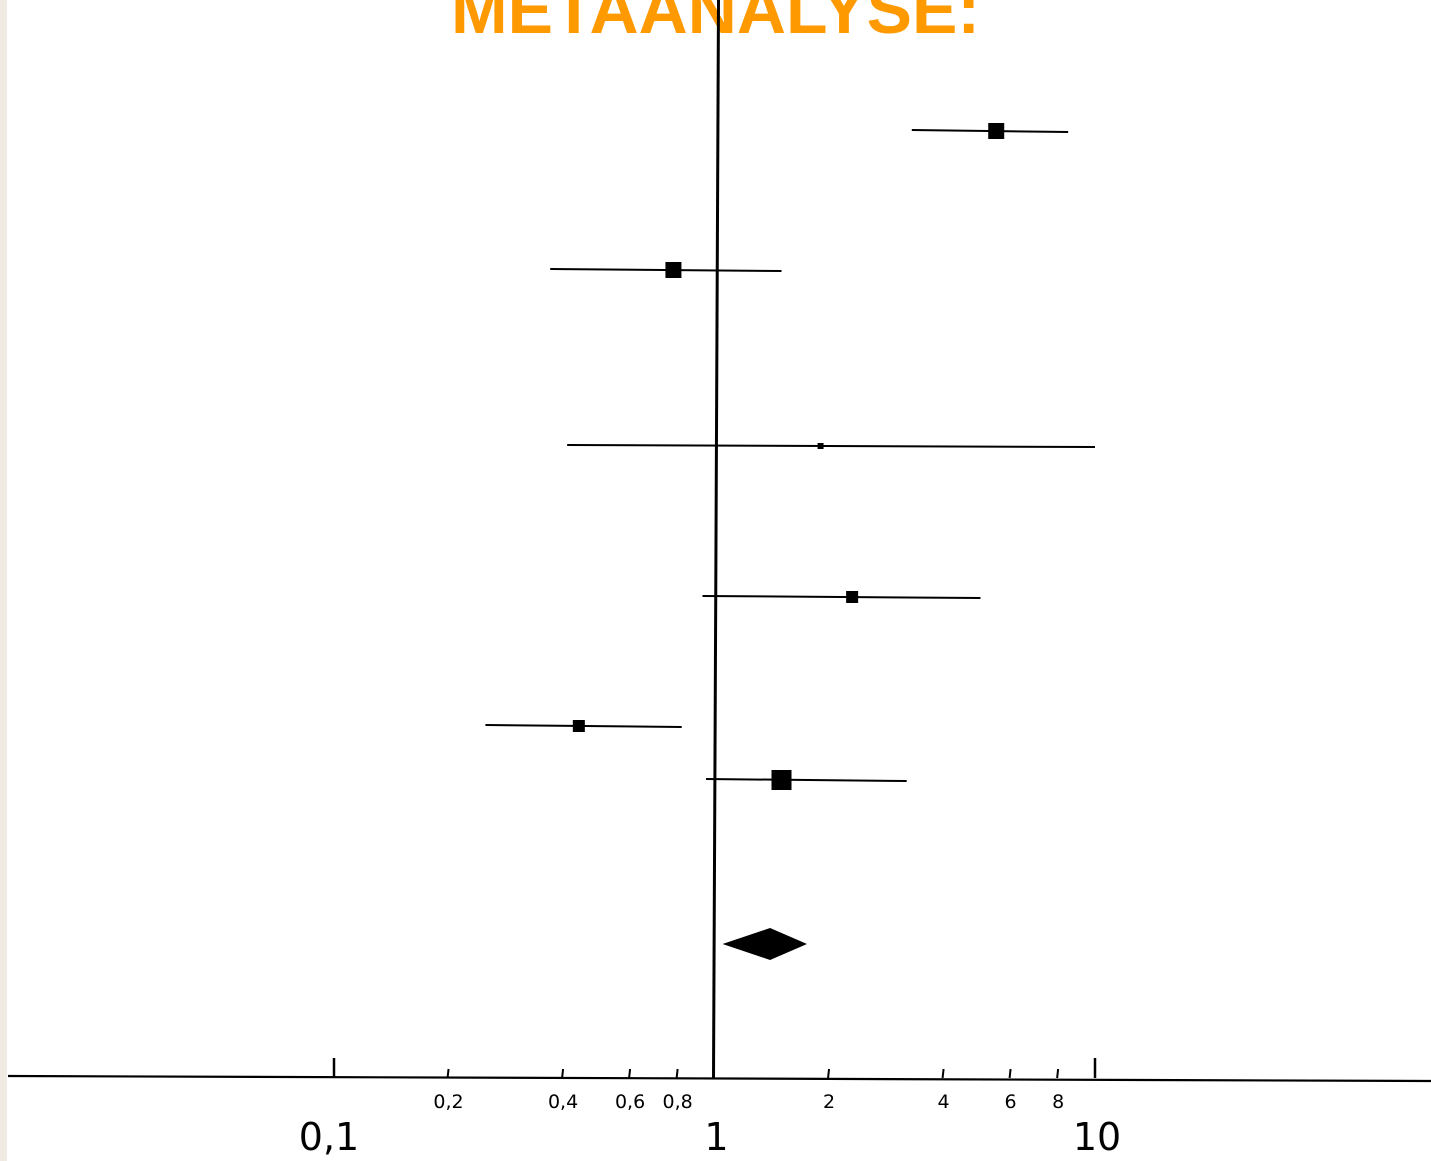  I want to click on minor-tick-label: 6, so click(1011, 1102).